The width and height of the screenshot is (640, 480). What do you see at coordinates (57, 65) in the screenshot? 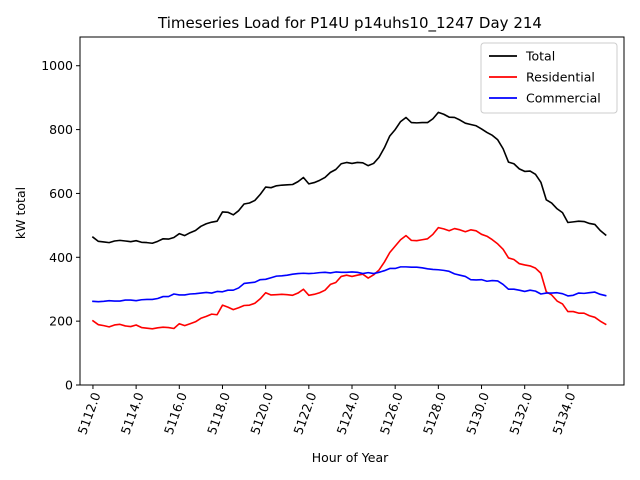
I see `y-tick-label: 1000` at bounding box center [57, 65].